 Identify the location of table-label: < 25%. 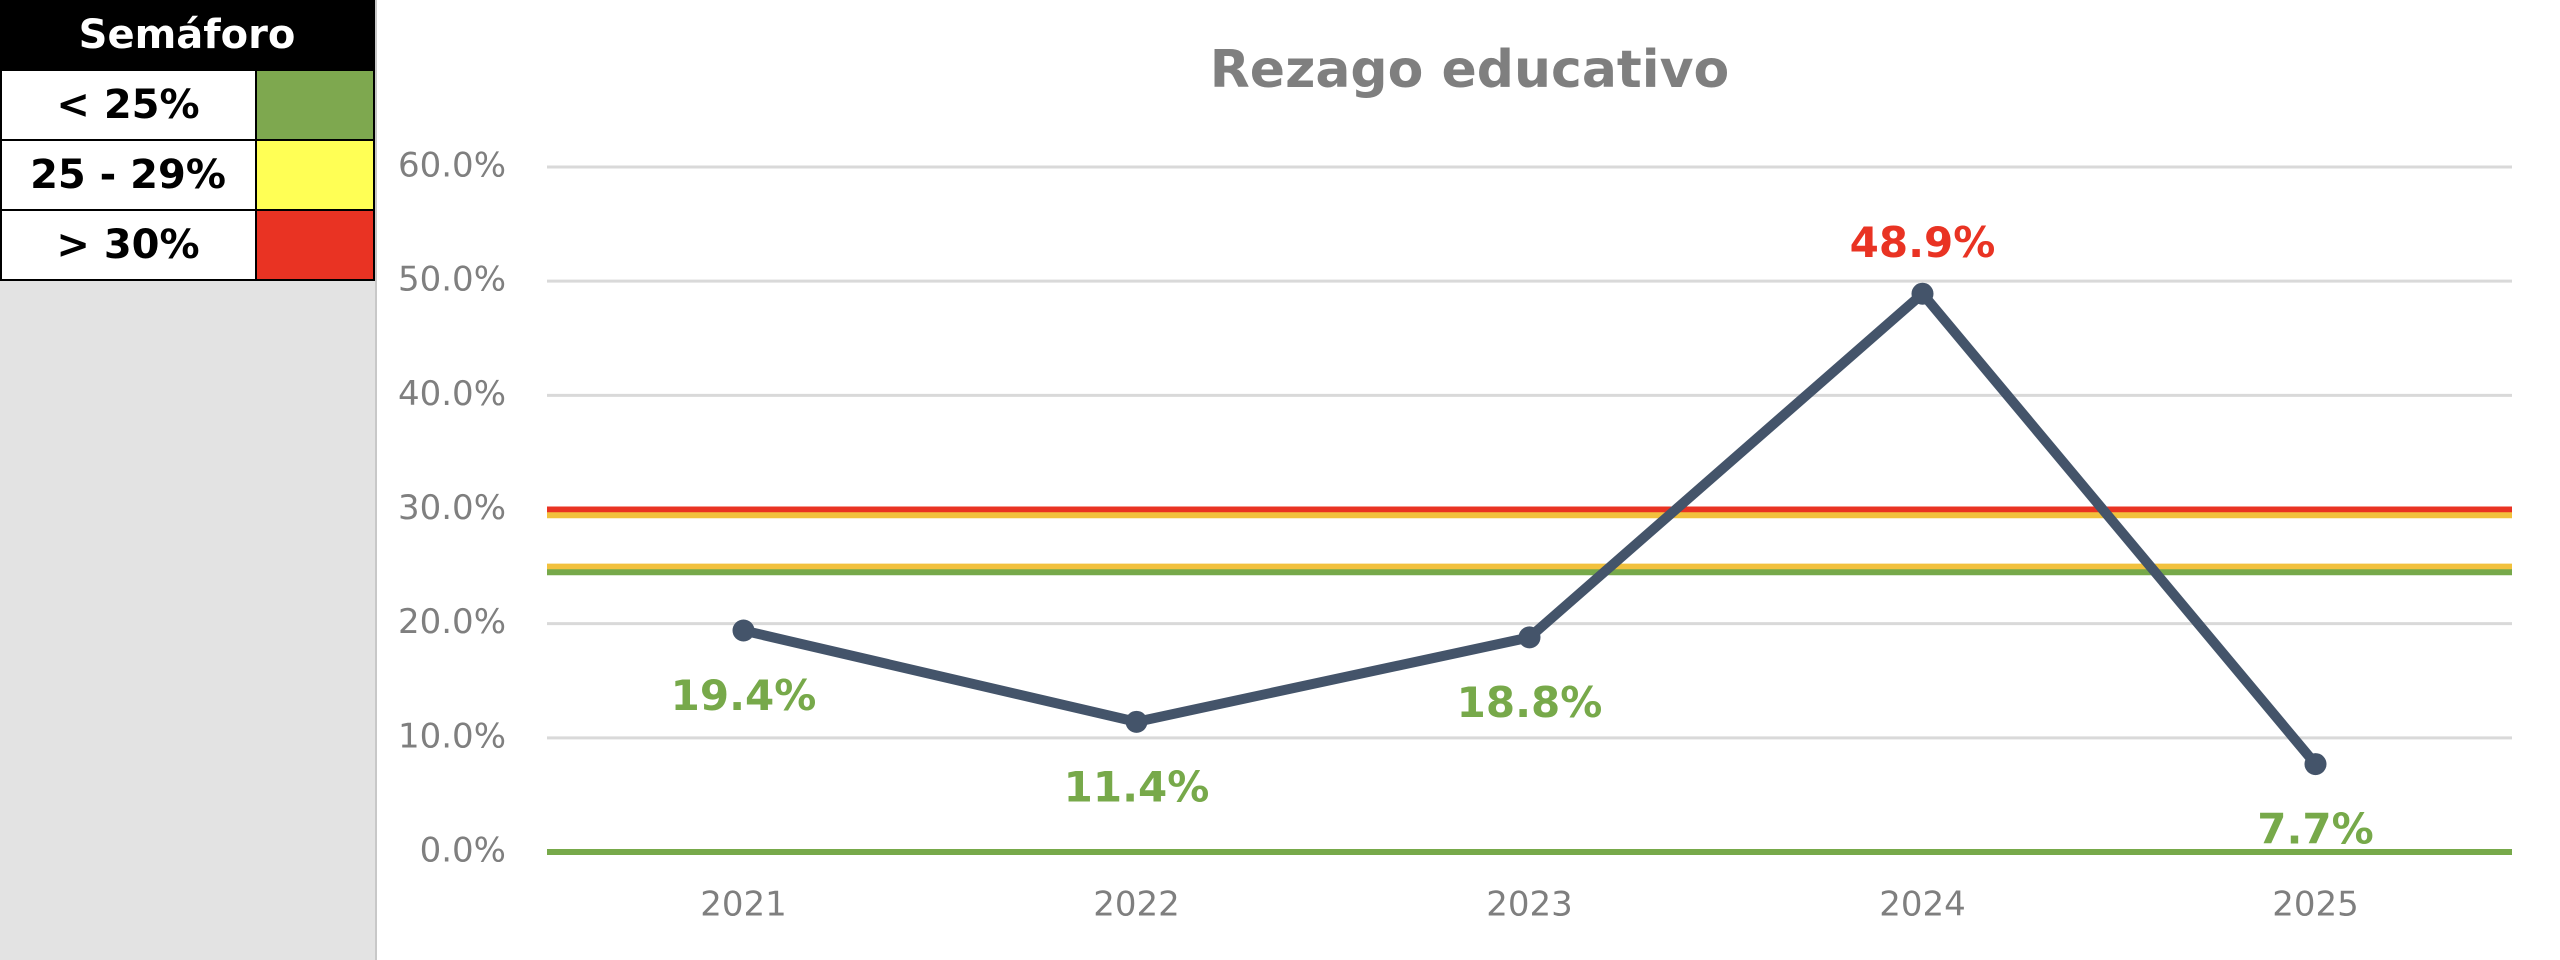
(127, 105).